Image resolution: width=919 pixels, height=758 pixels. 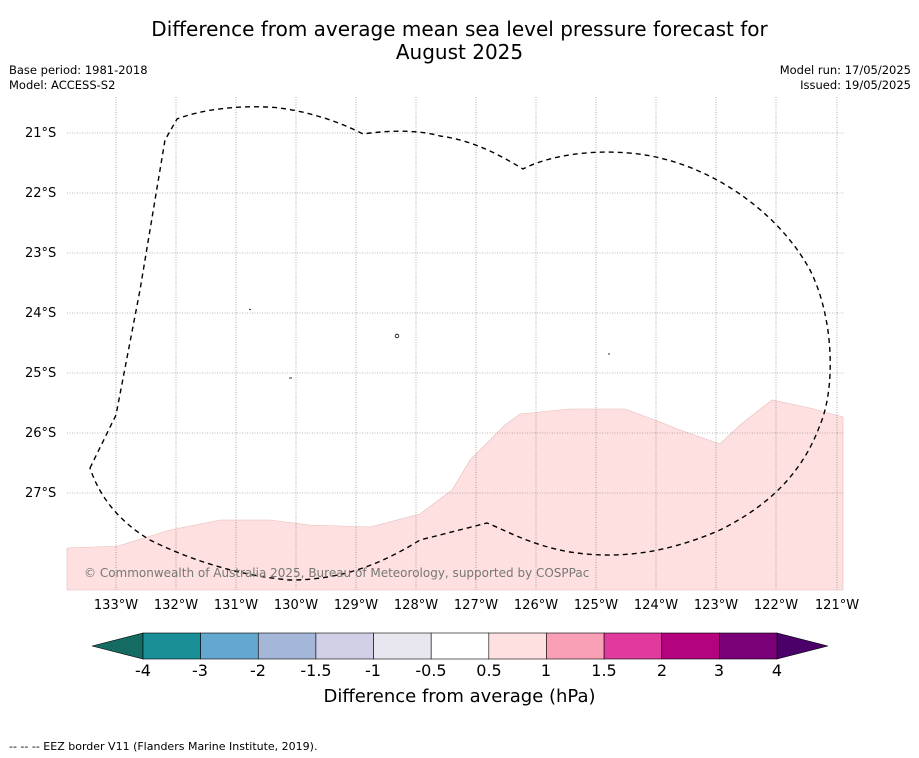 I want to click on colorbar-tick: 3, so click(x=719, y=670).